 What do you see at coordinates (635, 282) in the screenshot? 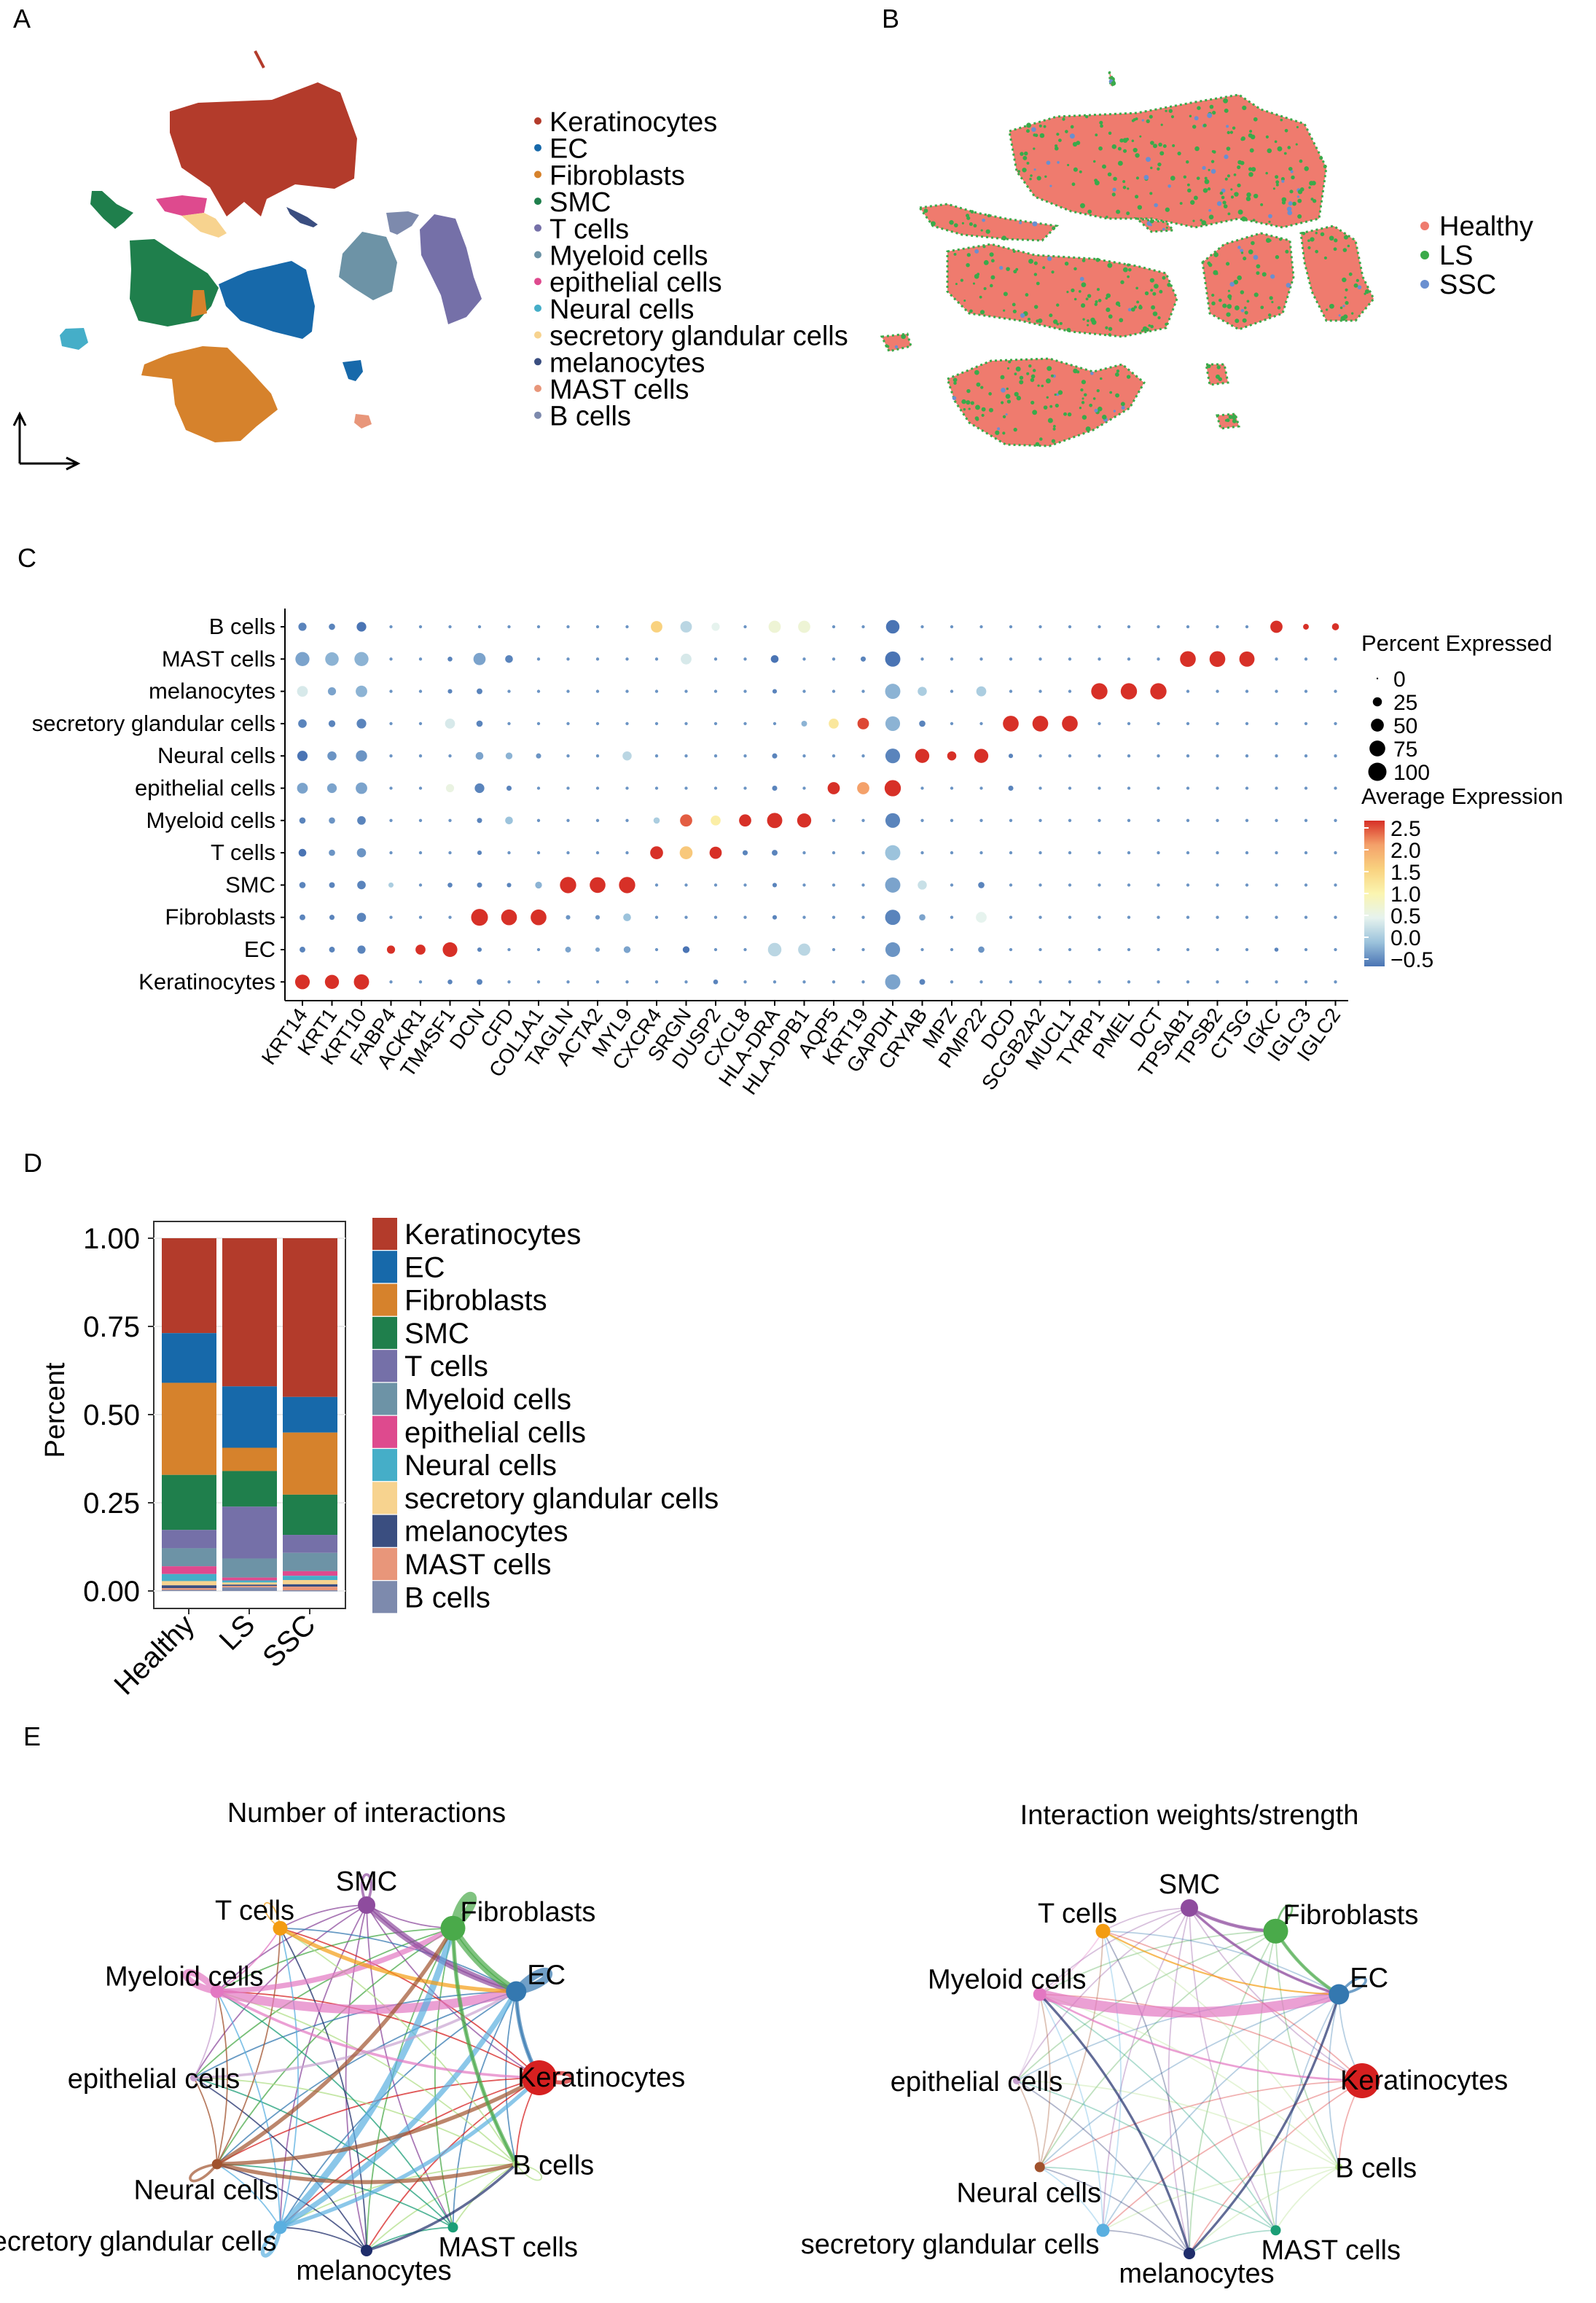
I see `legend-label: epithelial cells` at bounding box center [635, 282].